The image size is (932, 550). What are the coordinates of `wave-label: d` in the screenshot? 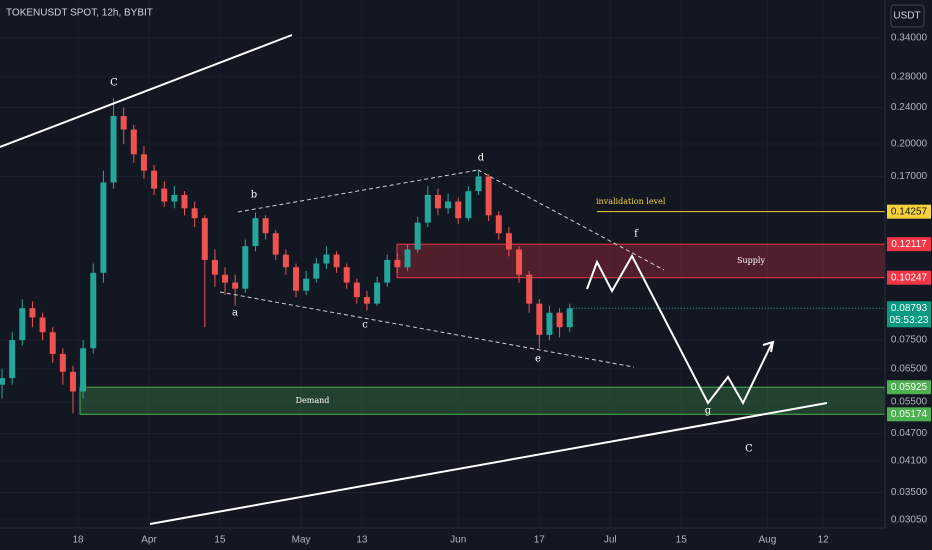 It's located at (481, 158).